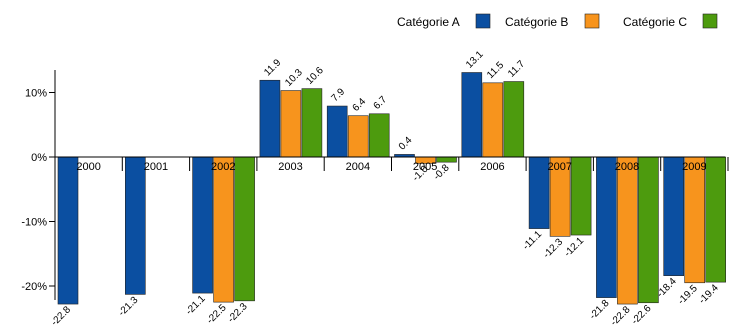 The image size is (731, 331). What do you see at coordinates (600, 310) in the screenshot?
I see `data-label: -21.8` at bounding box center [600, 310].